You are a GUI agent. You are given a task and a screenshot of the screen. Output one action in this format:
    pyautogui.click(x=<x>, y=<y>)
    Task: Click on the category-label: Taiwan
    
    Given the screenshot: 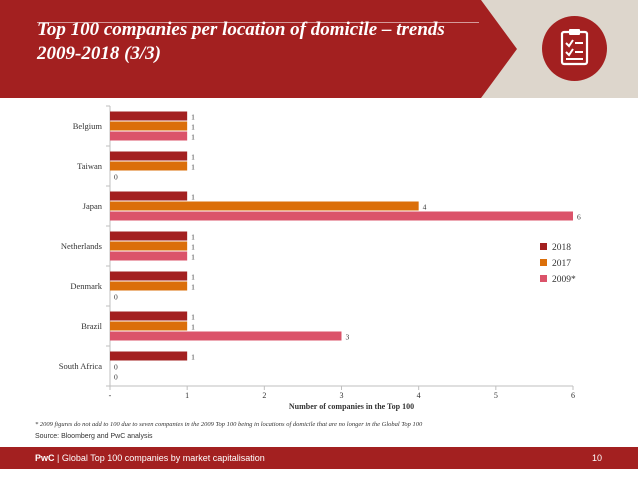 What is the action you would take?
    pyautogui.click(x=90, y=166)
    